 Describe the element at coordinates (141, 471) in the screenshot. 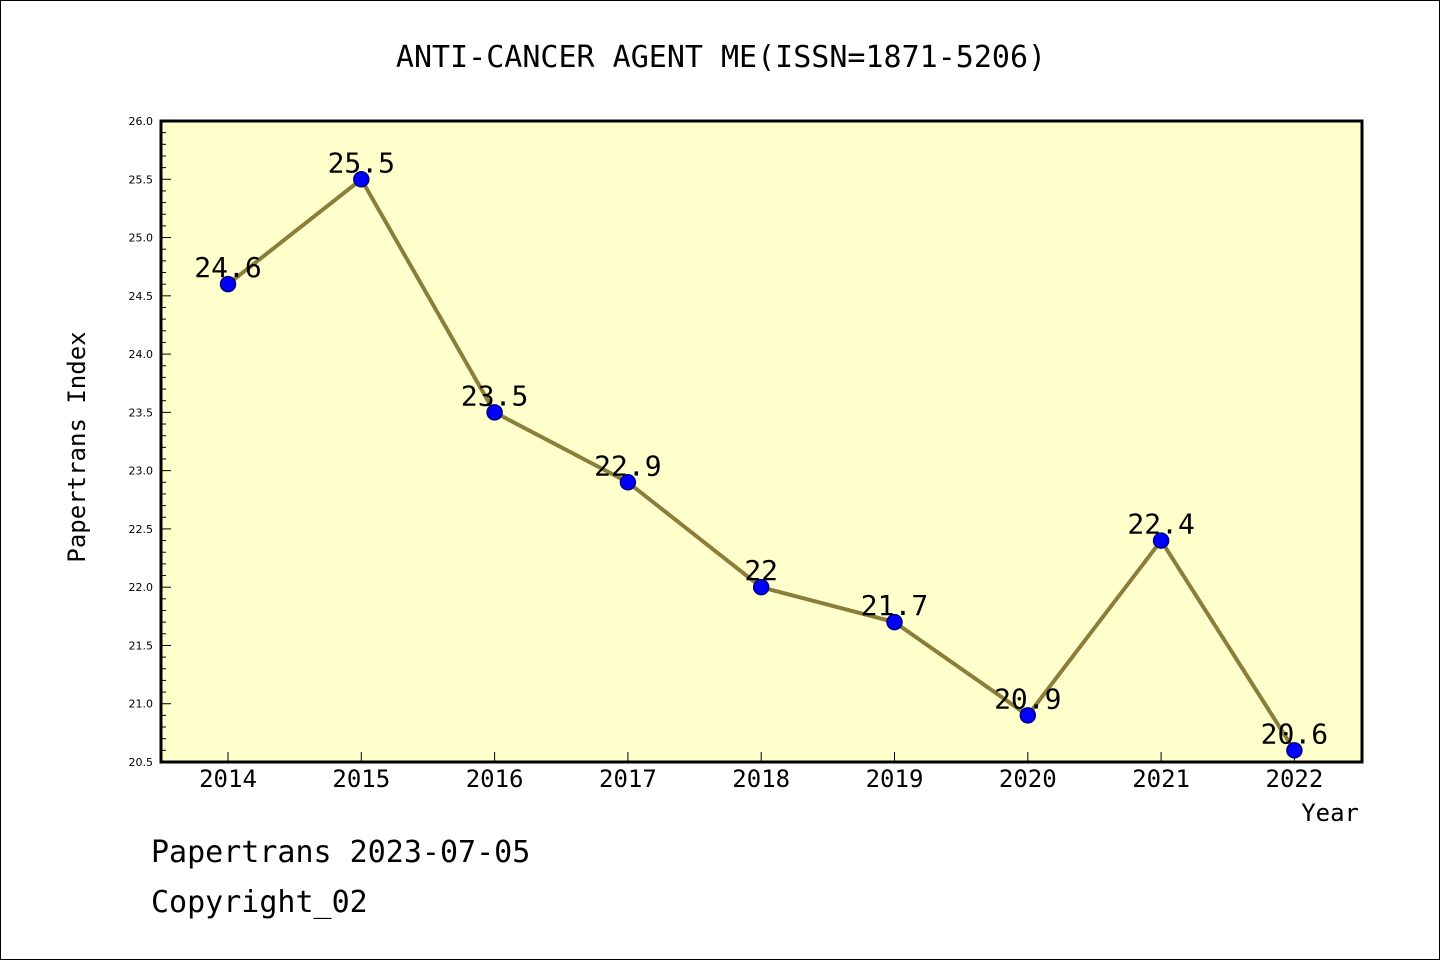

I see `y-tick-label: 23.0` at that location.